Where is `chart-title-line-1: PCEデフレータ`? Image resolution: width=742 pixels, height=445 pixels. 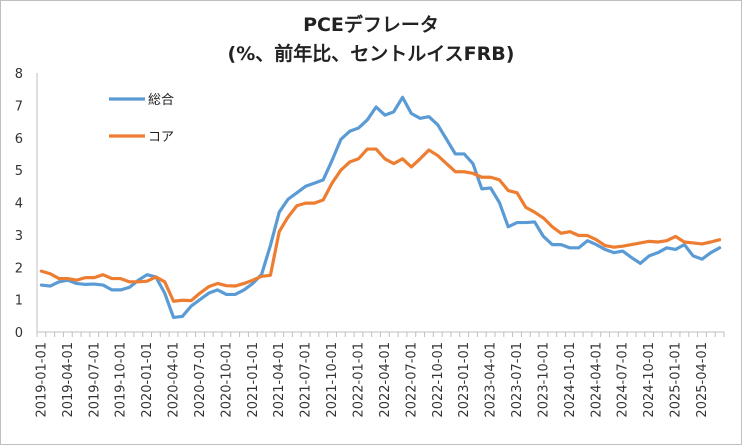 chart-title-line-1: PCEデフレータ is located at coordinates (371, 24).